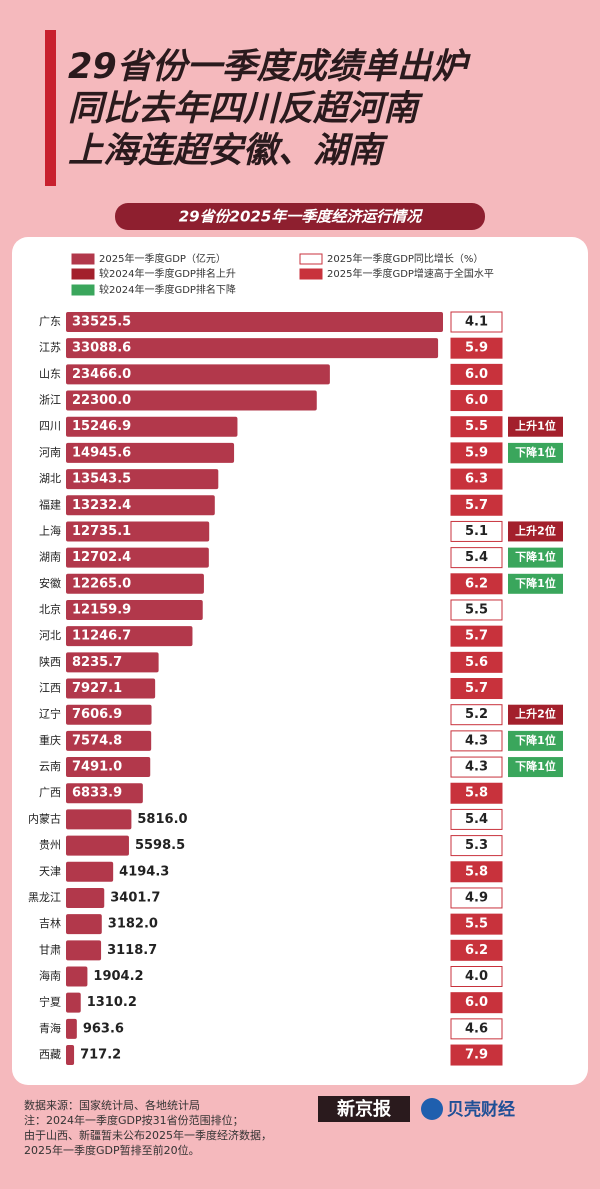 The width and height of the screenshot is (600, 1189). I want to click on growth-label: 5.3, so click(476, 845).